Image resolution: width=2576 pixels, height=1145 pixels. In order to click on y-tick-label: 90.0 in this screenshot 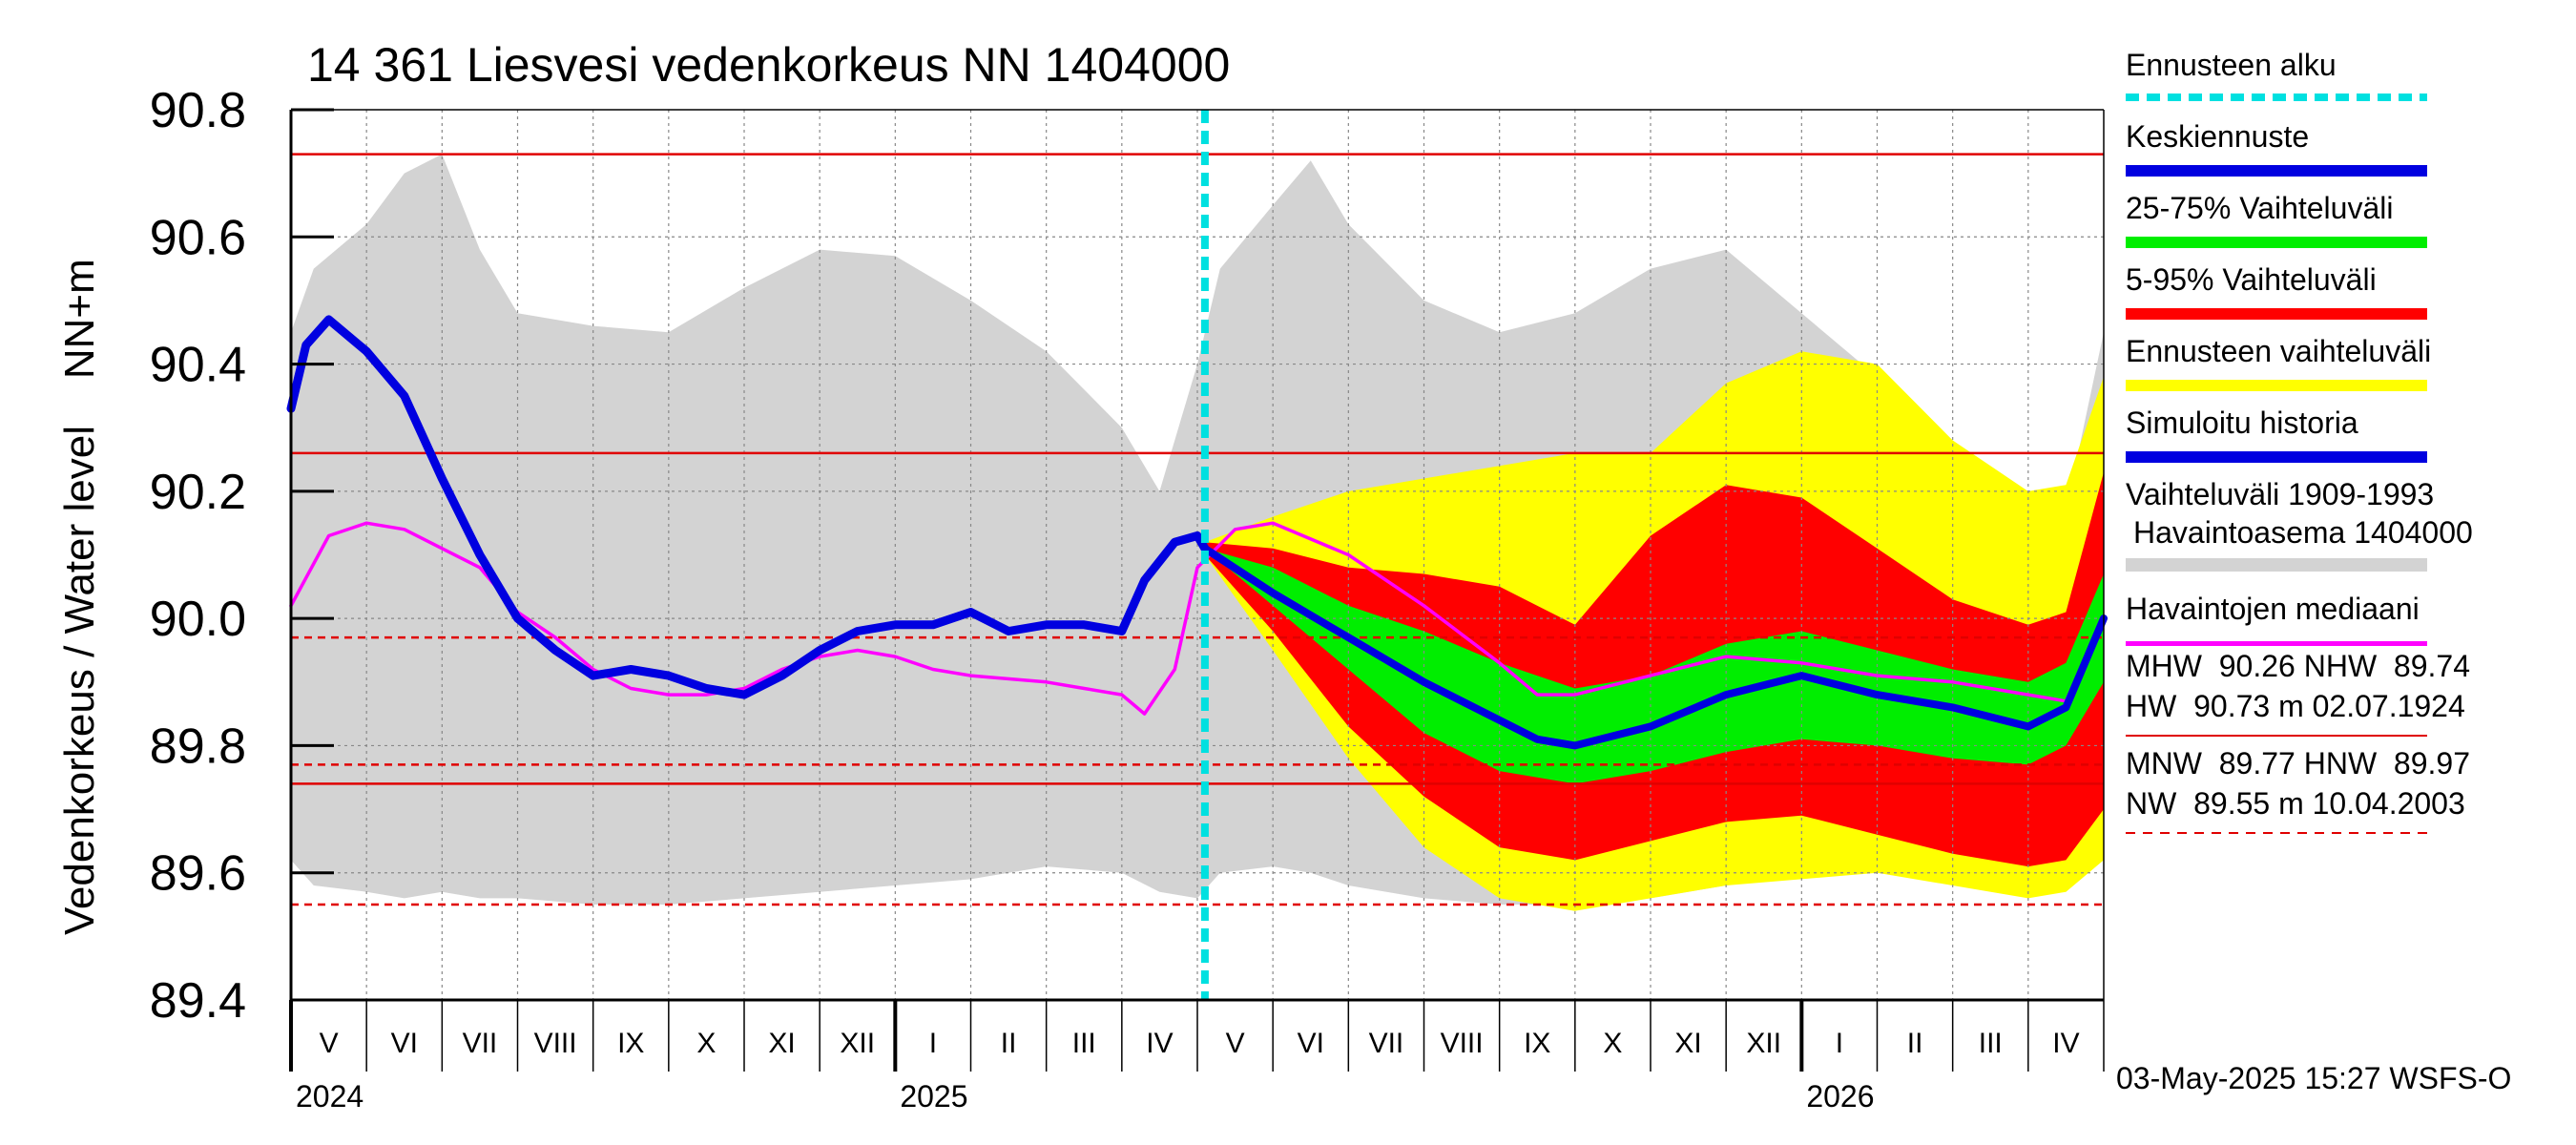, I will do `click(198, 620)`.